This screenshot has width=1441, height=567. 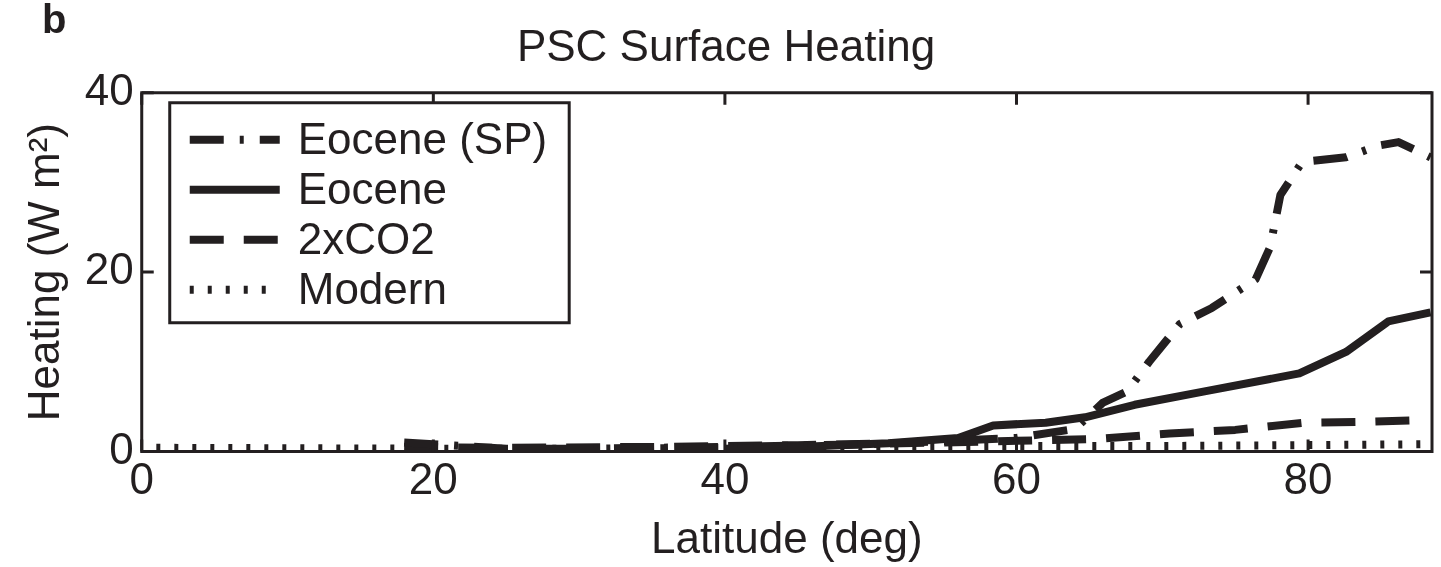 What do you see at coordinates (422, 138) in the screenshot?
I see `legend-label: Eocene (SP)` at bounding box center [422, 138].